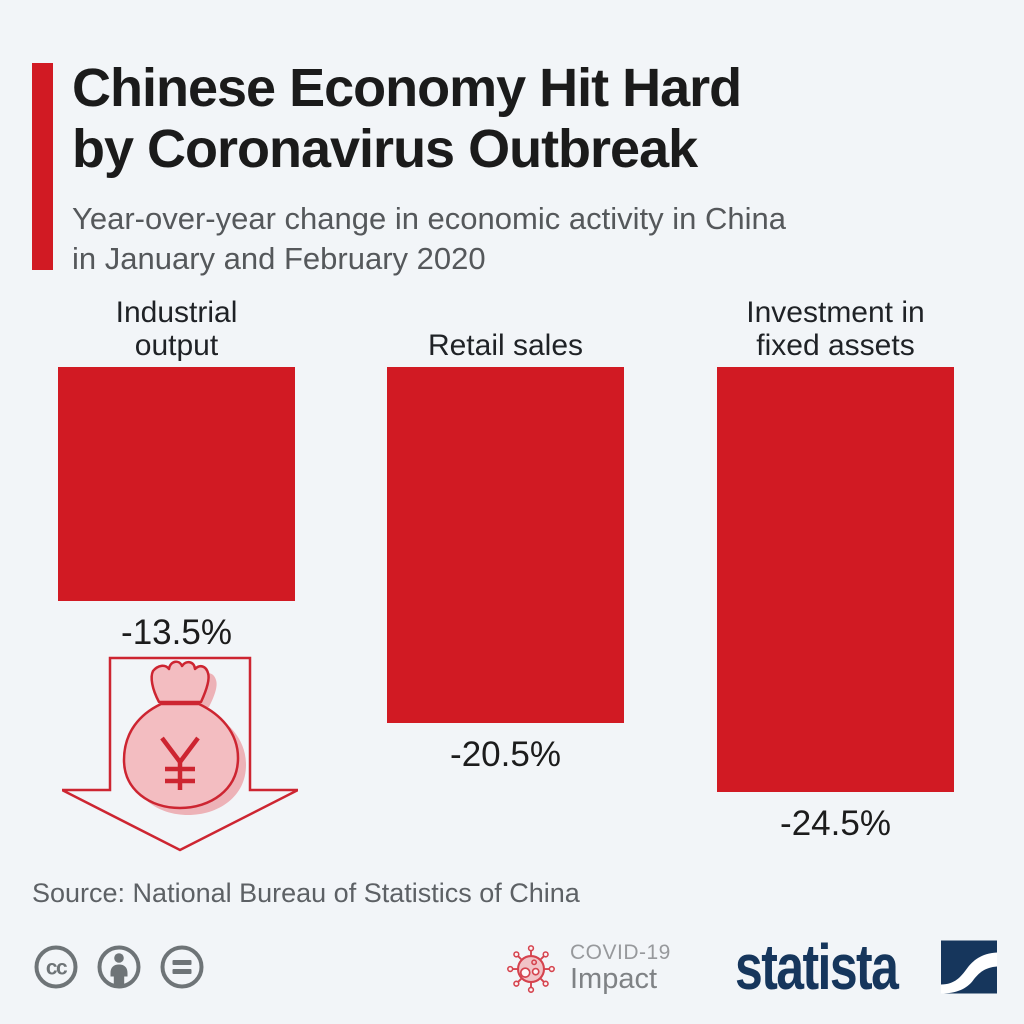  What do you see at coordinates (407, 88) in the screenshot?
I see `page-title-line1: Chinese Economy Hit Hard` at bounding box center [407, 88].